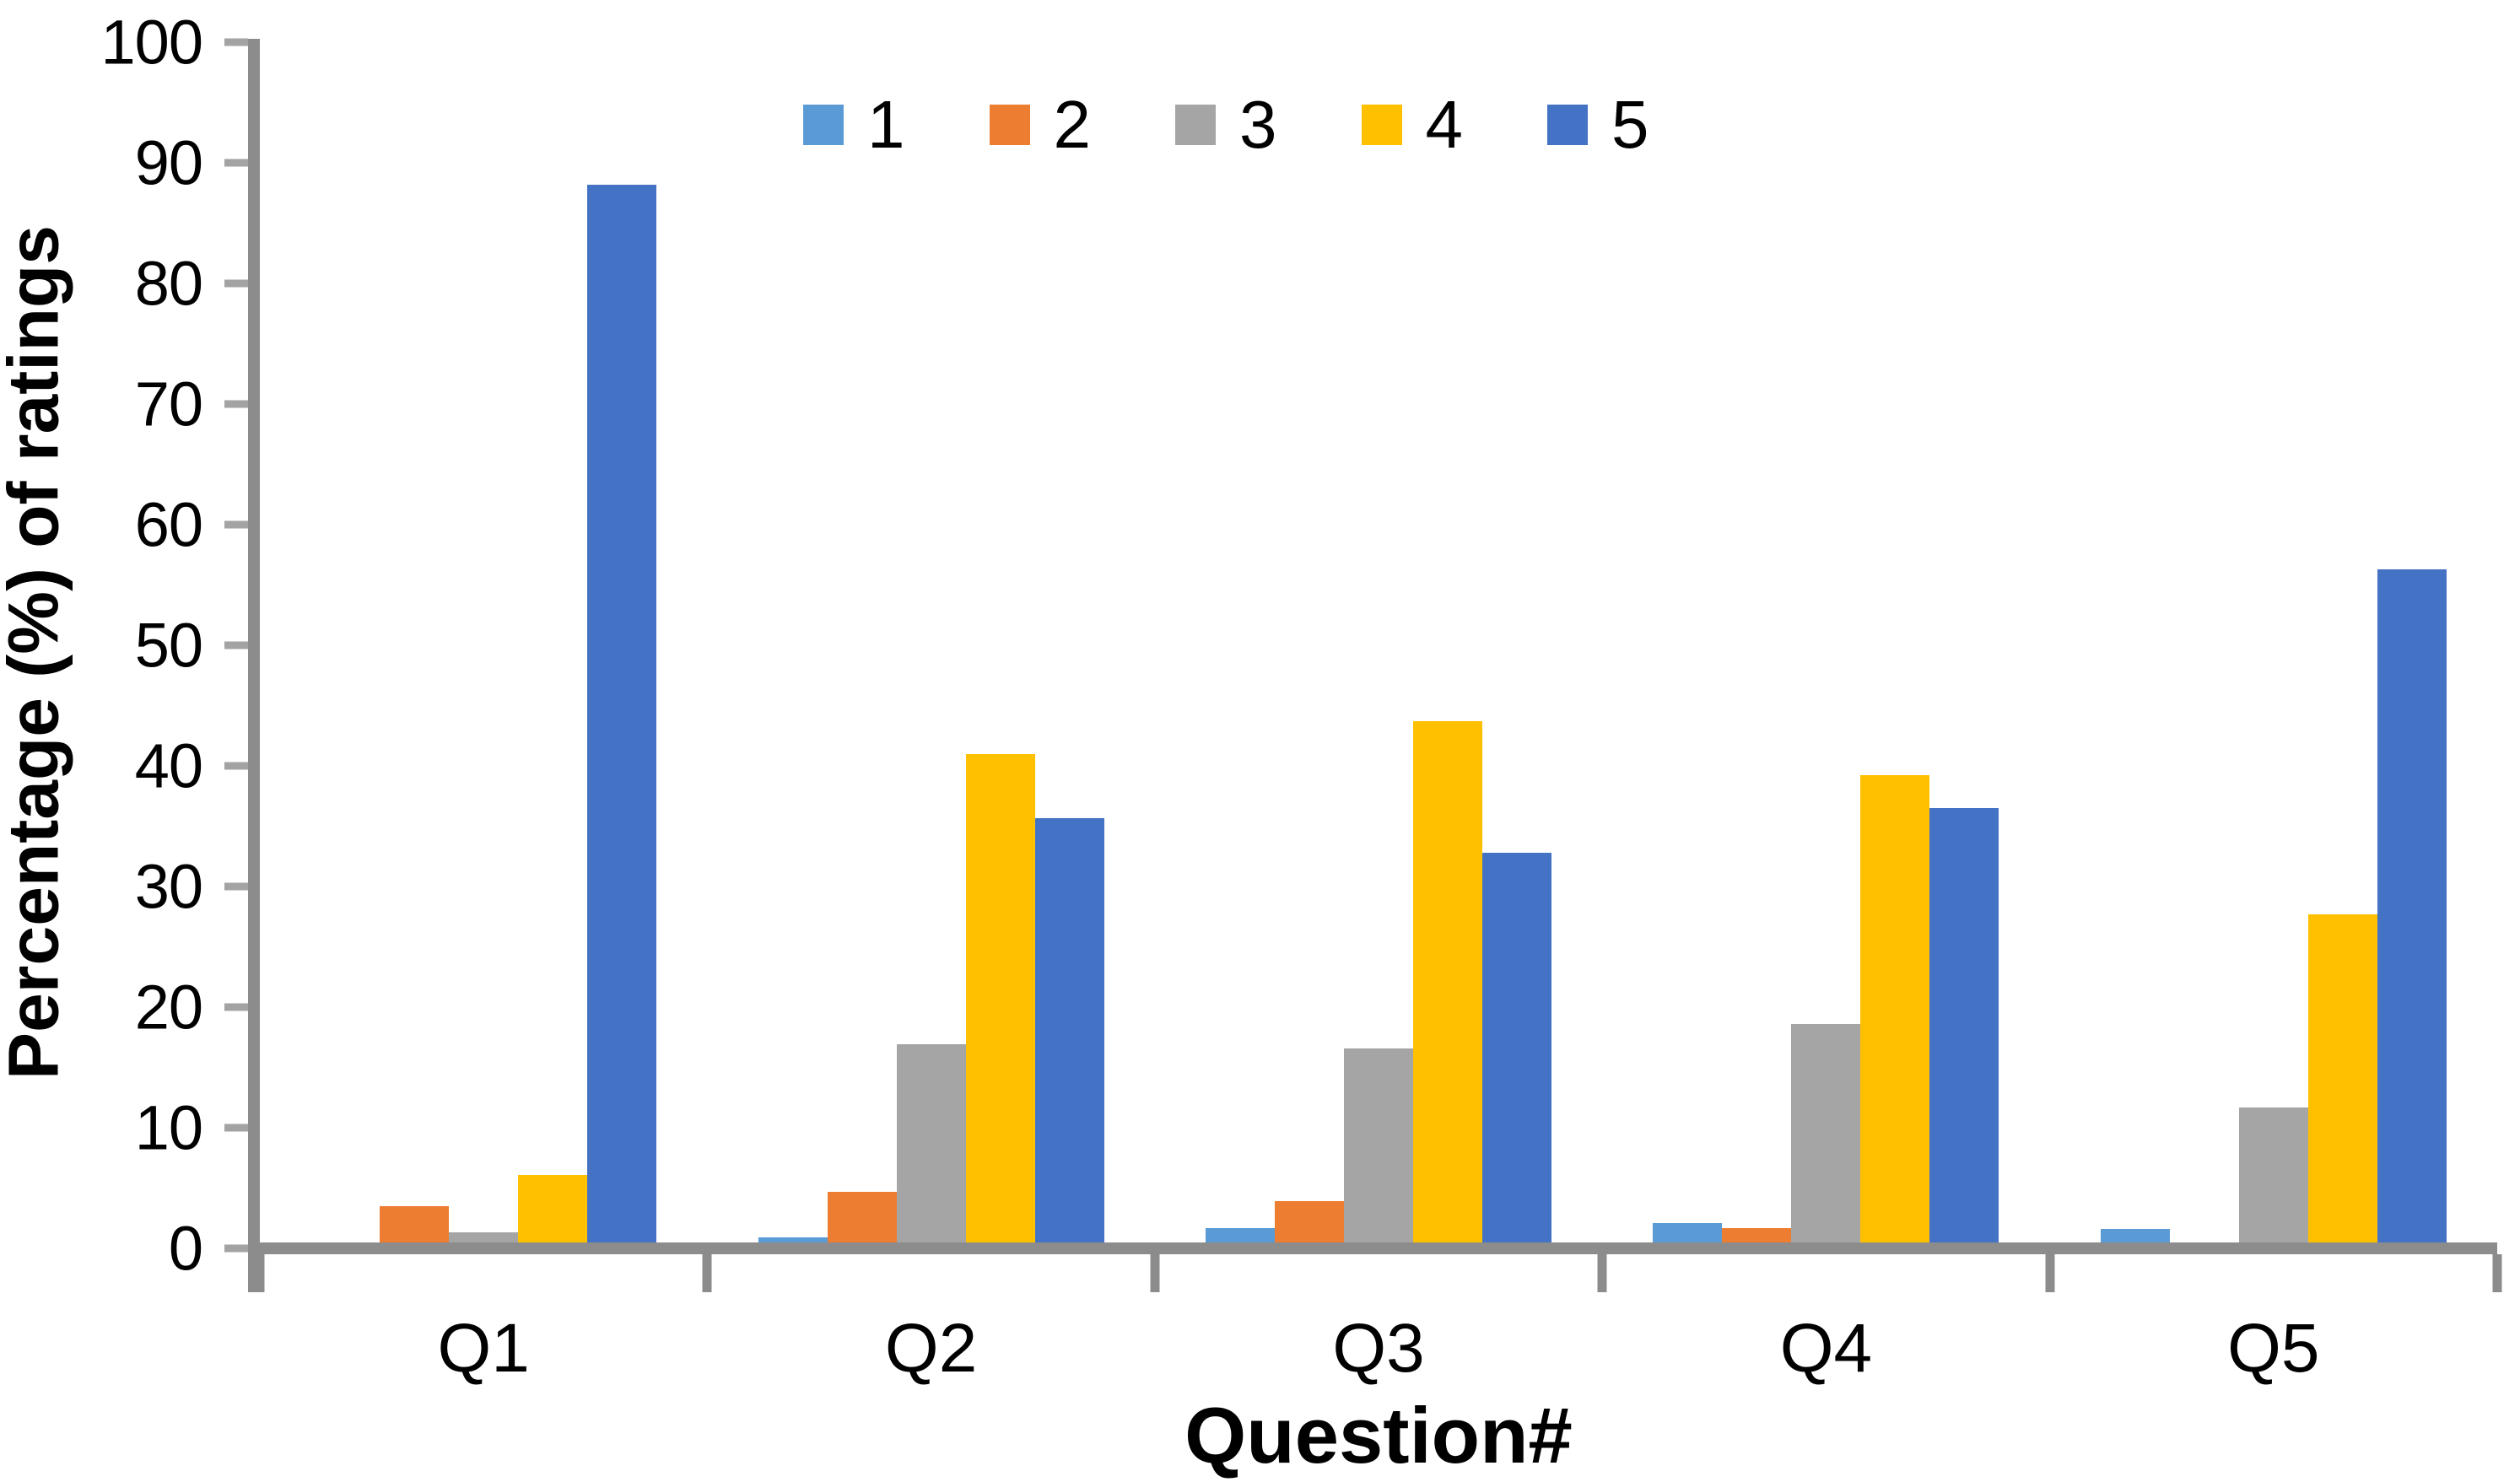  What do you see at coordinates (931, 1349) in the screenshot?
I see `x-category-label-q2: Q2` at bounding box center [931, 1349].